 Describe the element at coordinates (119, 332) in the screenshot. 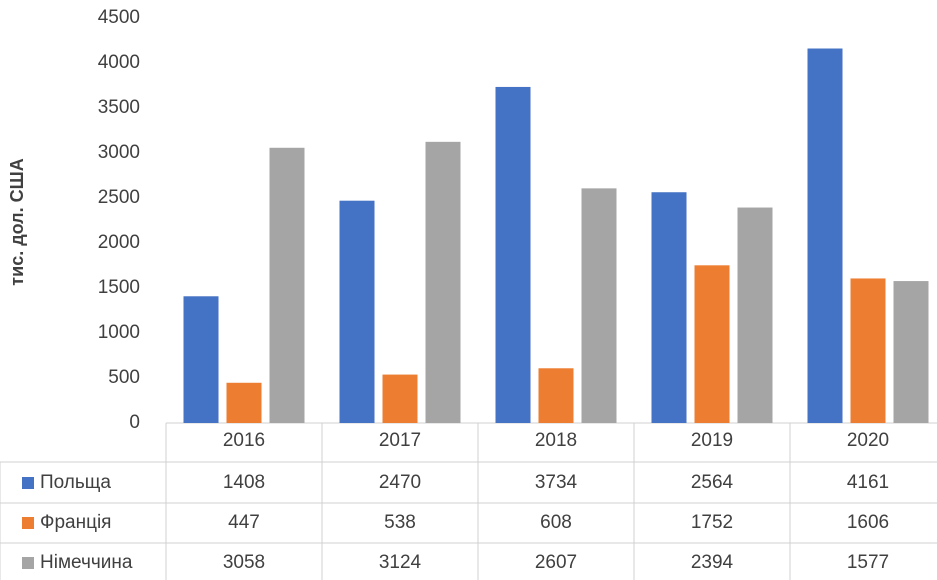

I see `y-tick-label: 1000` at that location.